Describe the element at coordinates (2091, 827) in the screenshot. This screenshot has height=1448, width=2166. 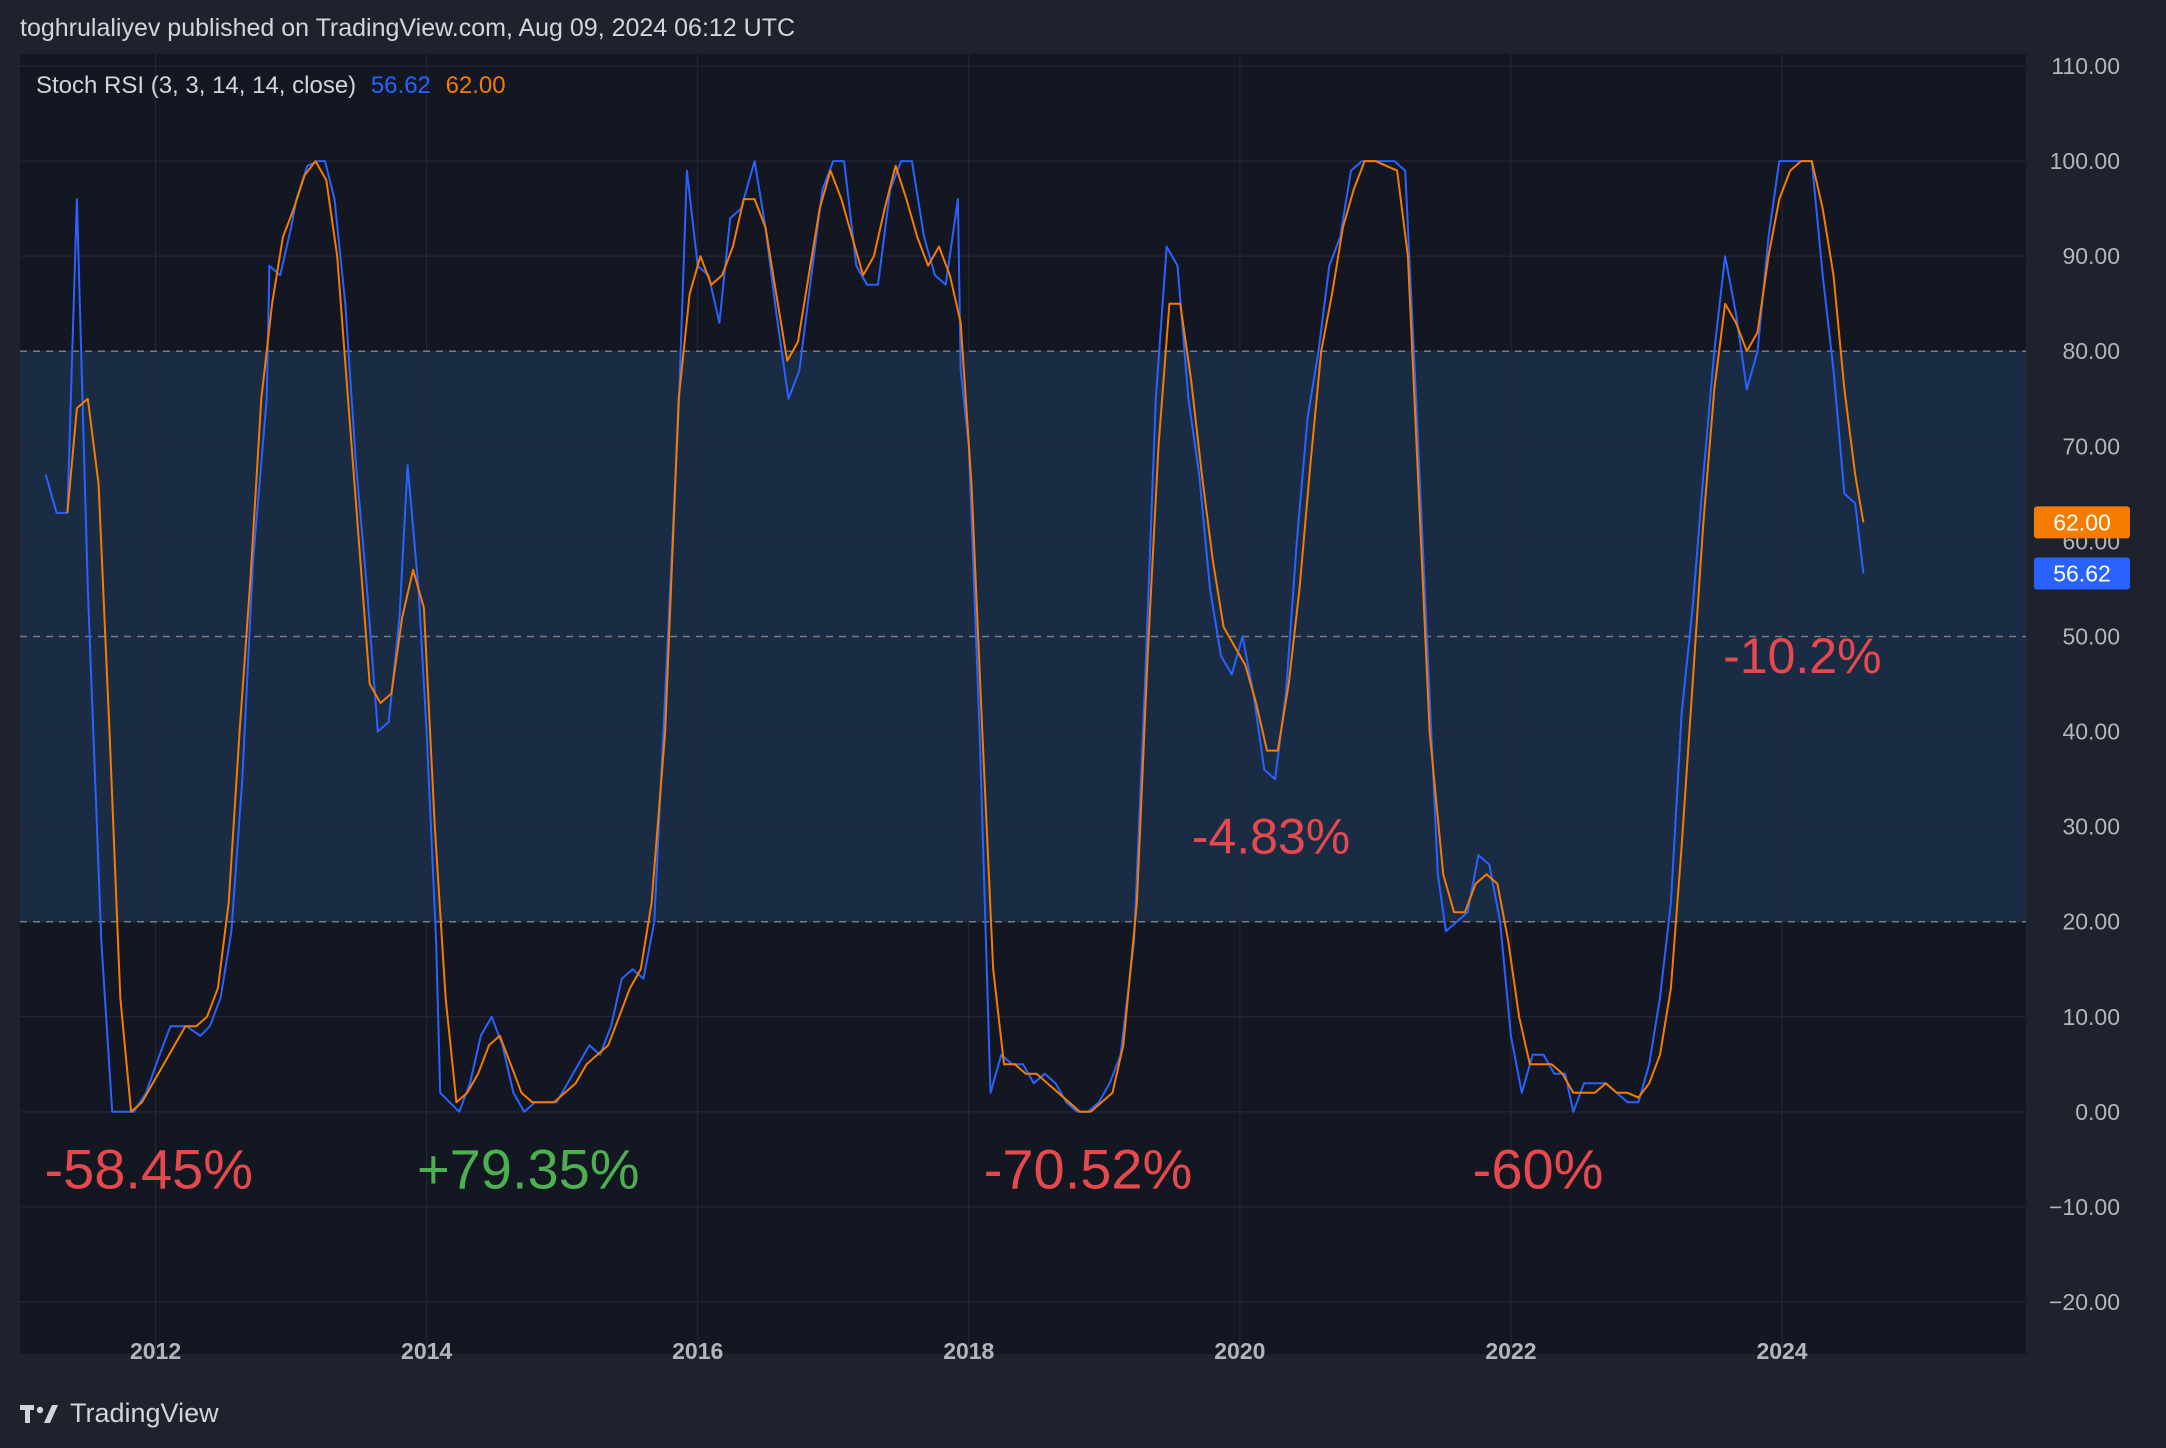
I see `y-tick-label: 30.00` at that location.